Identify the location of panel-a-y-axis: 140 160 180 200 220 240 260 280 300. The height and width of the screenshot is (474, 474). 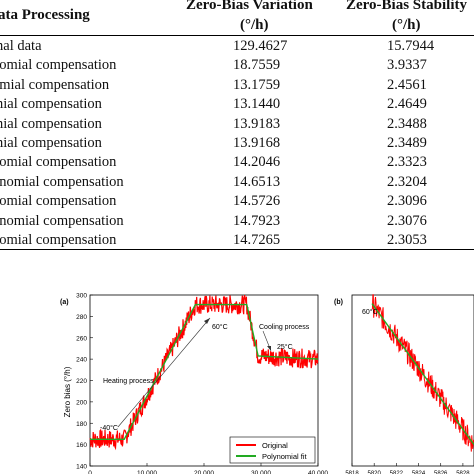
(84, 382).